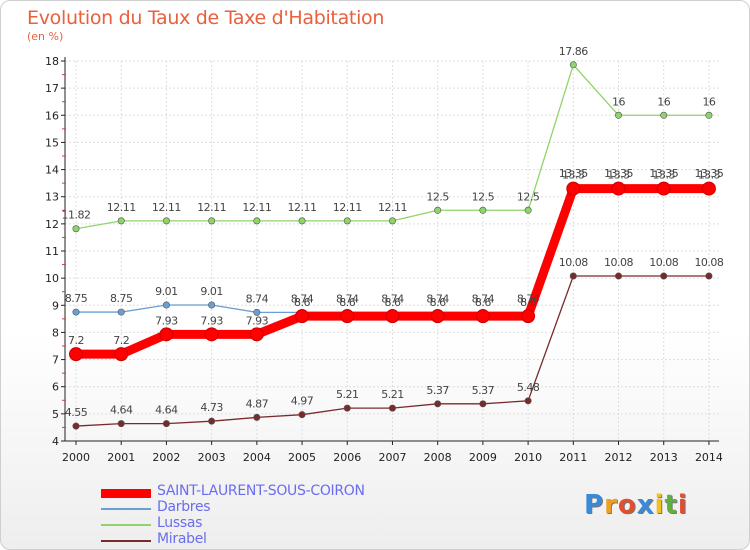 The height and width of the screenshot is (550, 750). What do you see at coordinates (206, 18) in the screenshot?
I see `chart-title: Evolution du Taux de Taxe d'Habitation` at bounding box center [206, 18].